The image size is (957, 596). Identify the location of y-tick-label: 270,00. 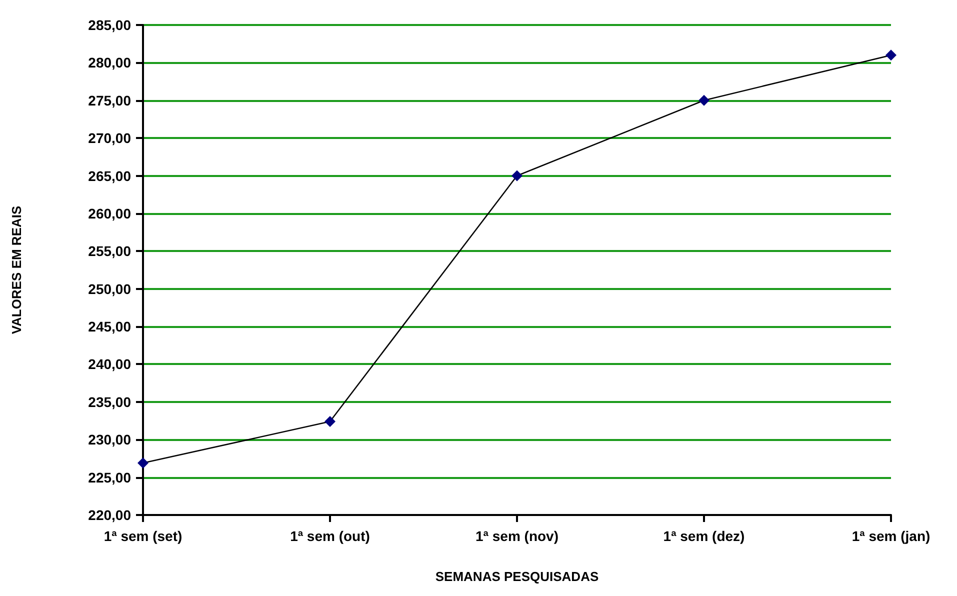
(110, 138).